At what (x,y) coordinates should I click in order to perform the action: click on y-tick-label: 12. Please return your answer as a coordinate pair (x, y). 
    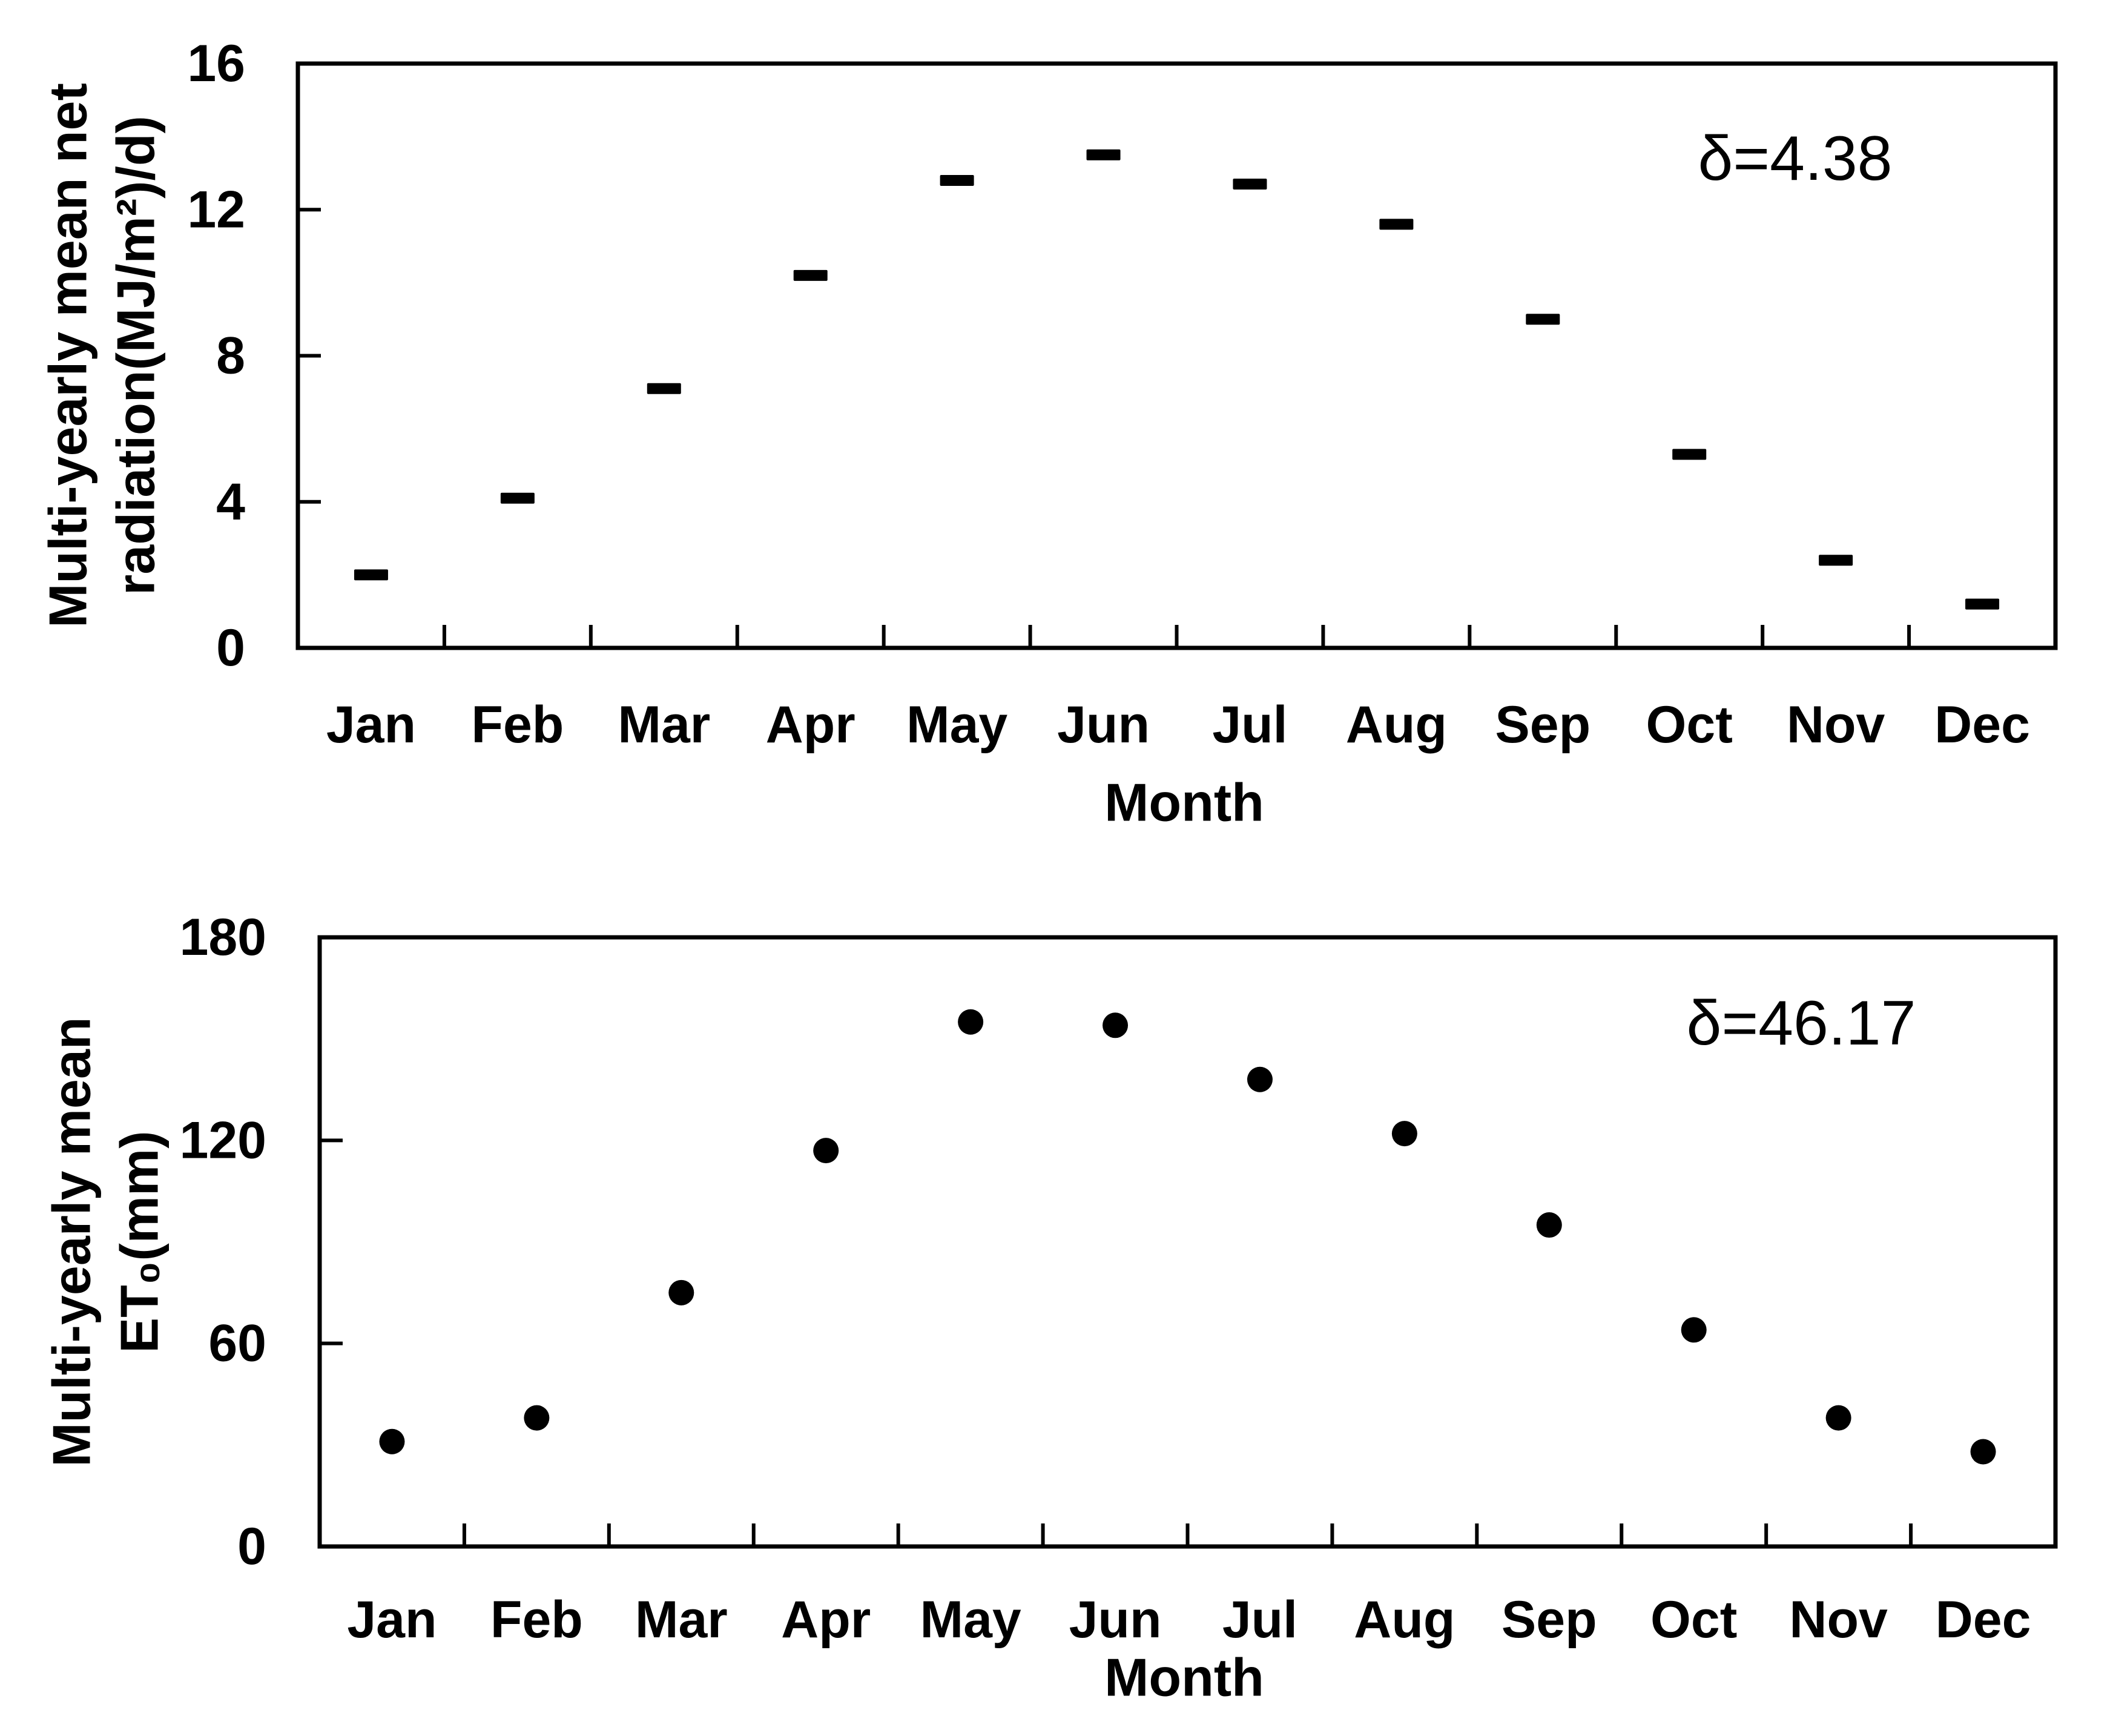
    Looking at the image, I should click on (216, 209).